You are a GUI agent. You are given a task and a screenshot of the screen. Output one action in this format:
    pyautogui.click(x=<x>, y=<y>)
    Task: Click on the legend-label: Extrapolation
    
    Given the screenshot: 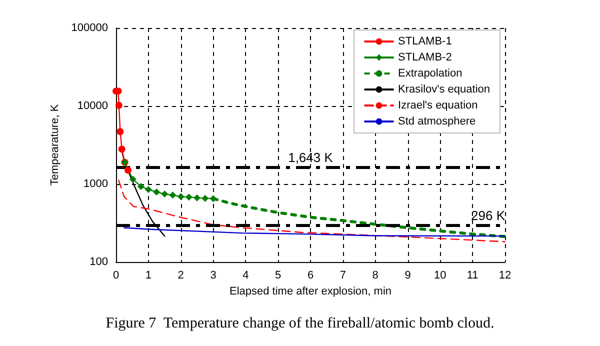 What is the action you would take?
    pyautogui.click(x=430, y=74)
    